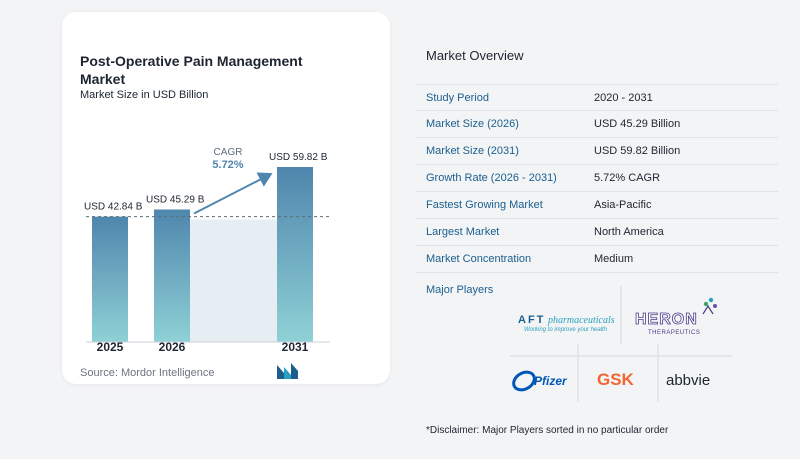 This screenshot has height=459, width=800. Describe the element at coordinates (472, 124) in the screenshot. I see `overview-label: Market Size (2026)` at that location.